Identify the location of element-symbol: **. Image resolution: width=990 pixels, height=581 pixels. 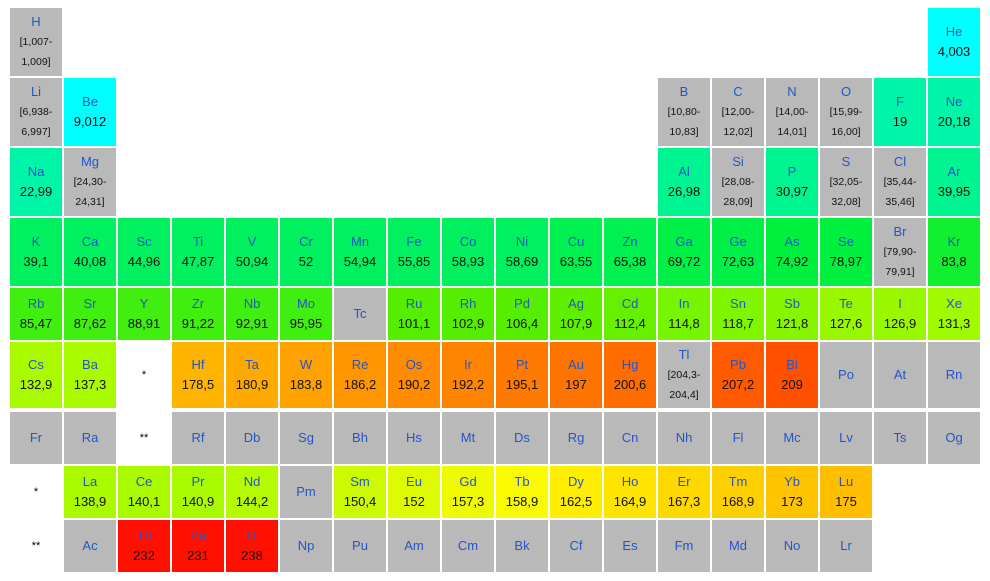
(36, 546).